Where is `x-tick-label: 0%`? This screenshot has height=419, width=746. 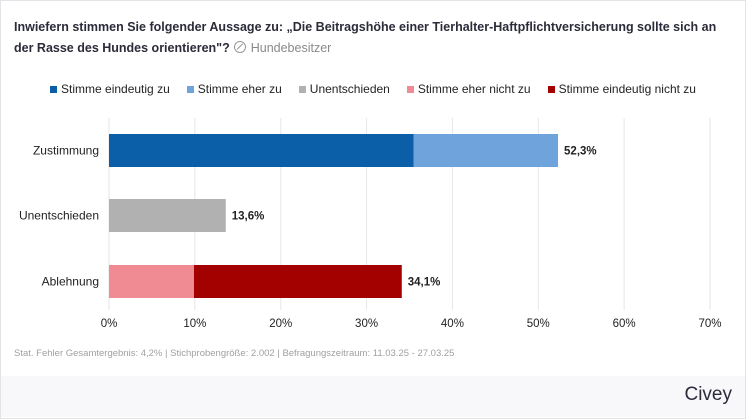 x-tick-label: 0% is located at coordinates (109, 324).